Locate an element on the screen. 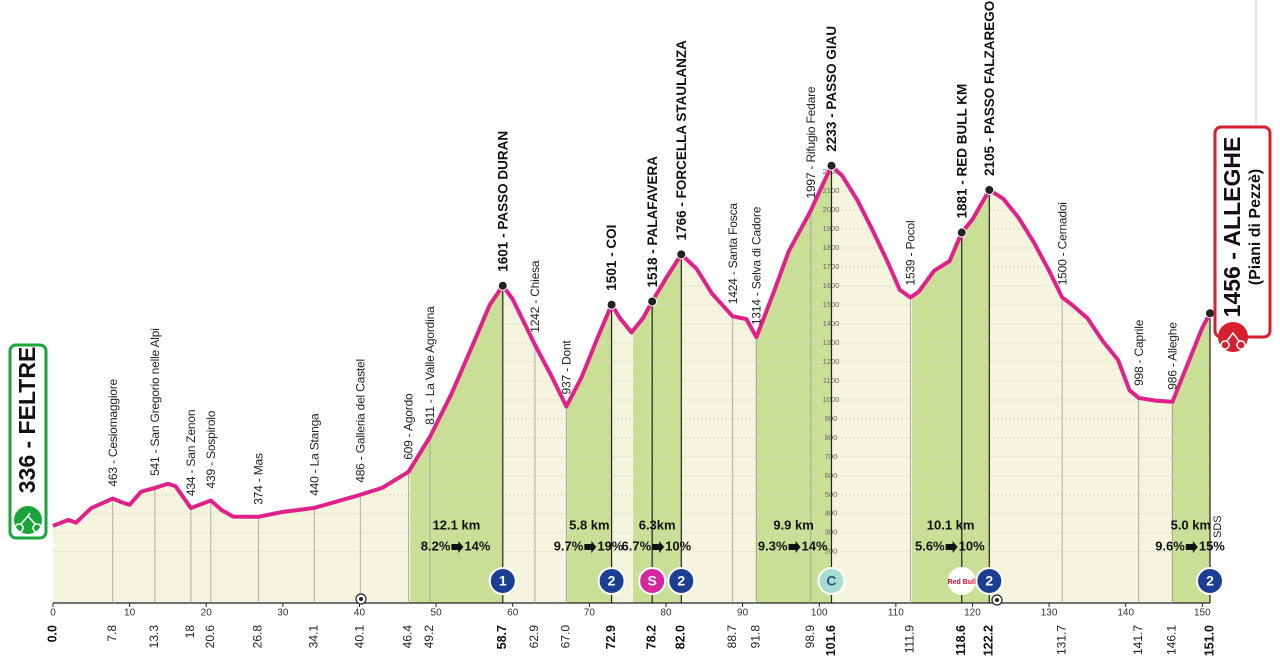 This screenshot has width=1280, height=672. km-label: 58.7 is located at coordinates (502, 637).